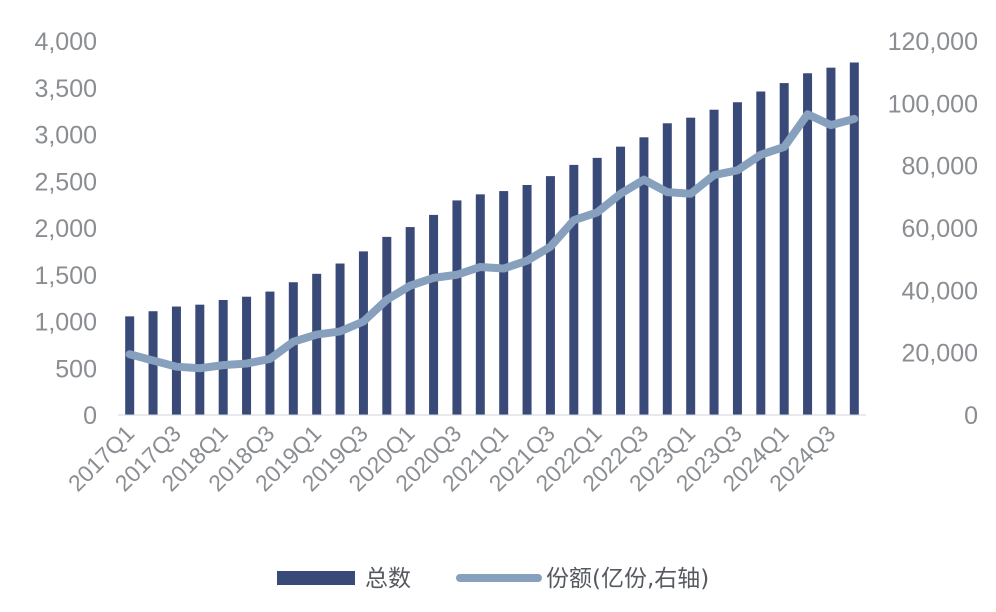 Image resolution: width=996 pixels, height=612 pixels. I want to click on legend-swatch-bar, so click(316, 578).